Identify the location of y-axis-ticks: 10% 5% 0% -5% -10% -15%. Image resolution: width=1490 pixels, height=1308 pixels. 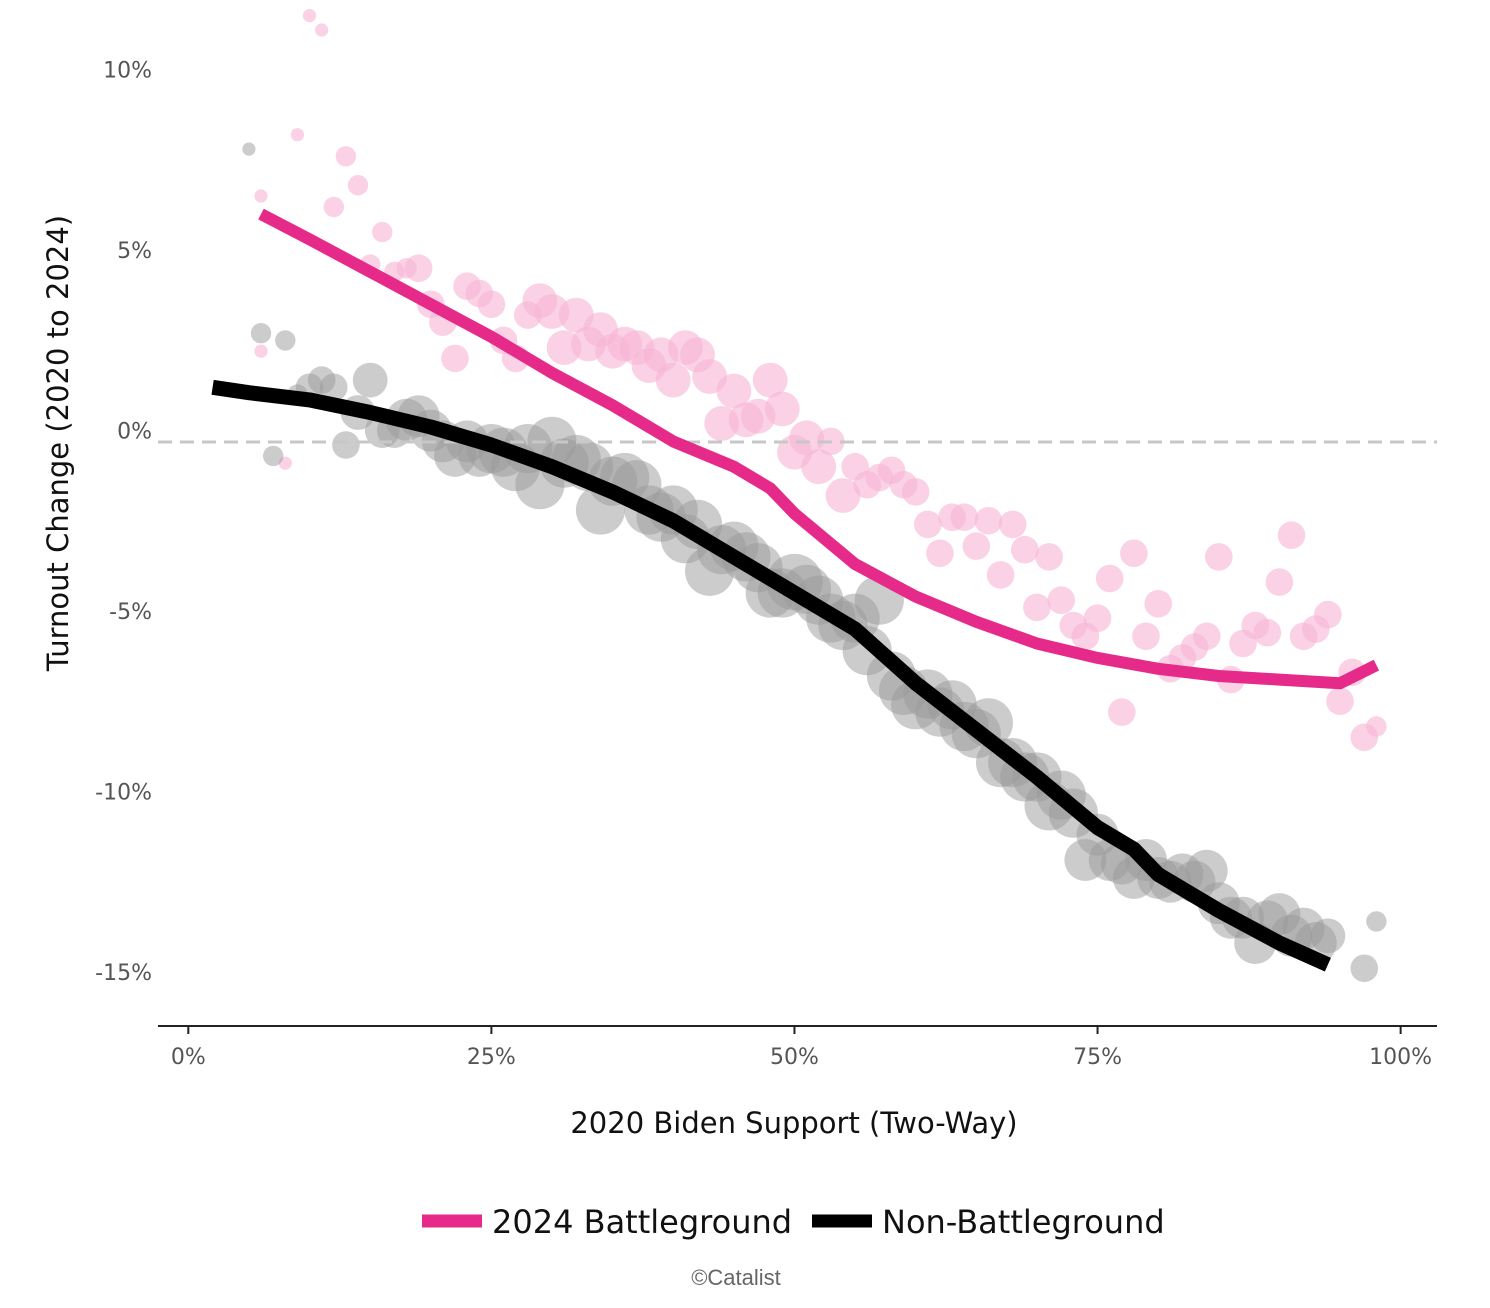
(123, 522).